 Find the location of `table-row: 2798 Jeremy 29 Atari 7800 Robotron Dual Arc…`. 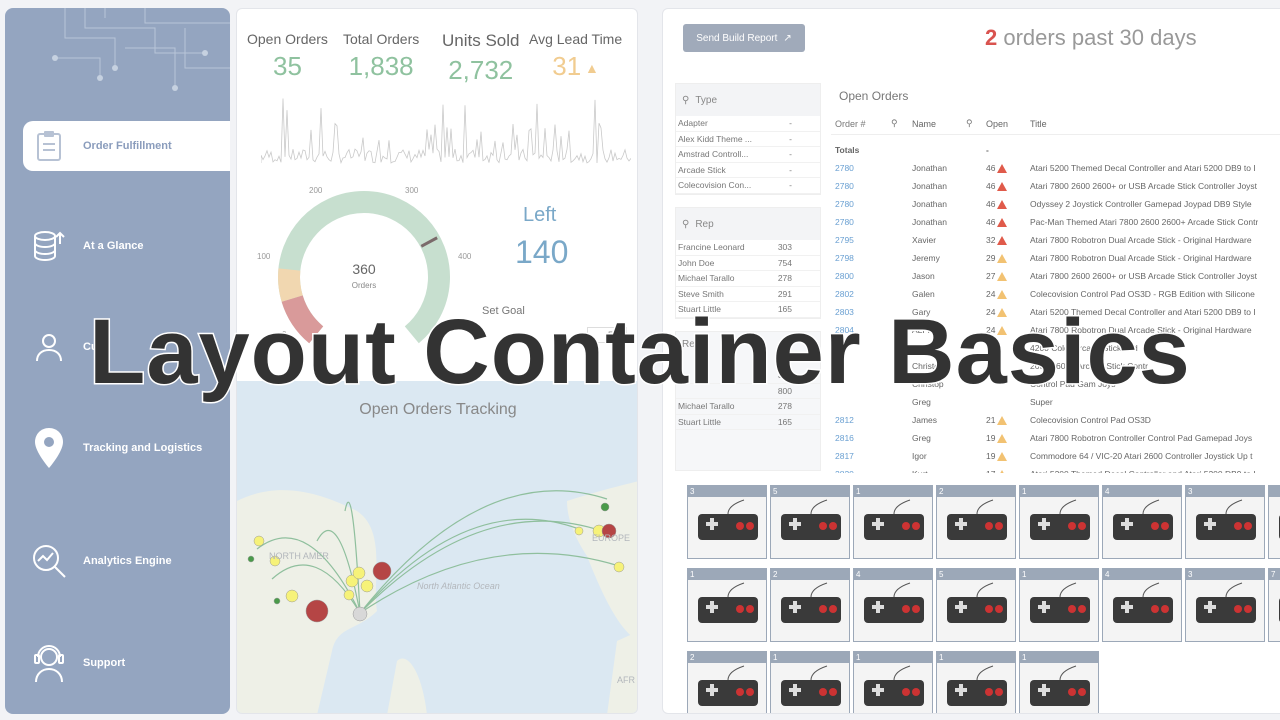

table-row: 2798 Jeremy 29 Atari 7800 Robotron Dual Arc… is located at coordinates (1055, 258).